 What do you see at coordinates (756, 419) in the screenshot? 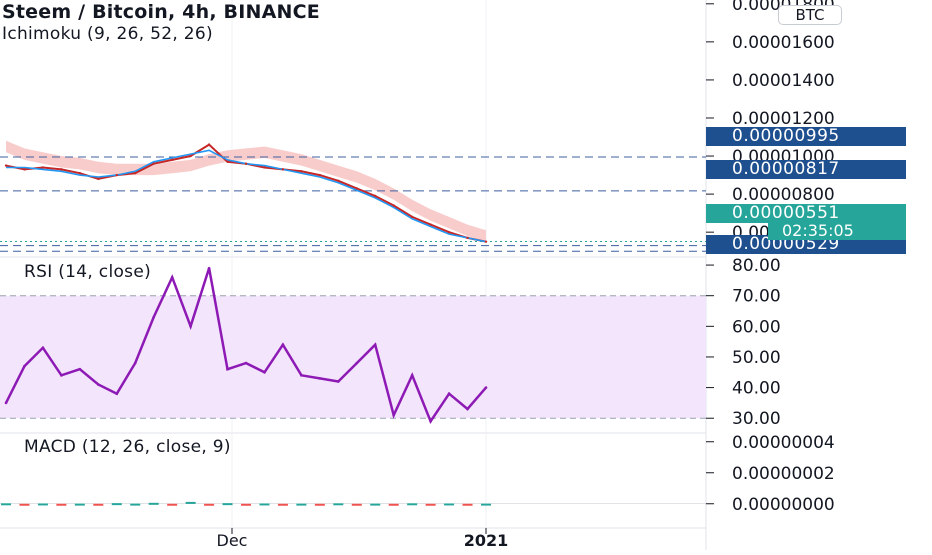
I see `rsi-tick-label: 30.00` at bounding box center [756, 419].